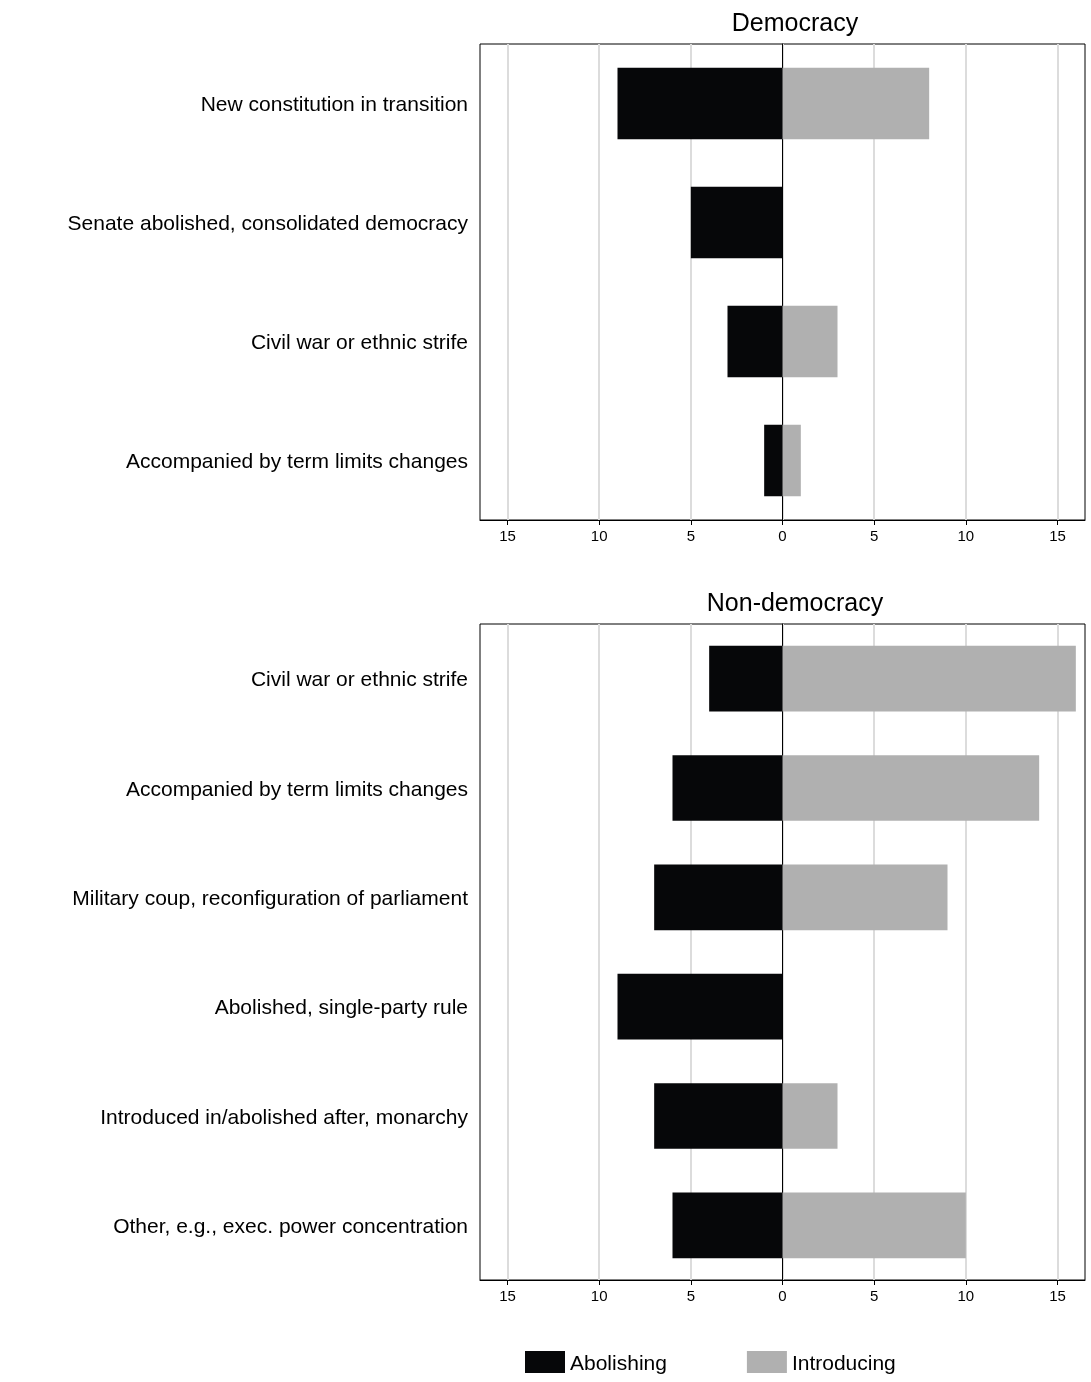 This screenshot has height=1382, width=1091. I want to click on y-tick-label: Senate abolished, consolidated democracy, so click(268, 222).